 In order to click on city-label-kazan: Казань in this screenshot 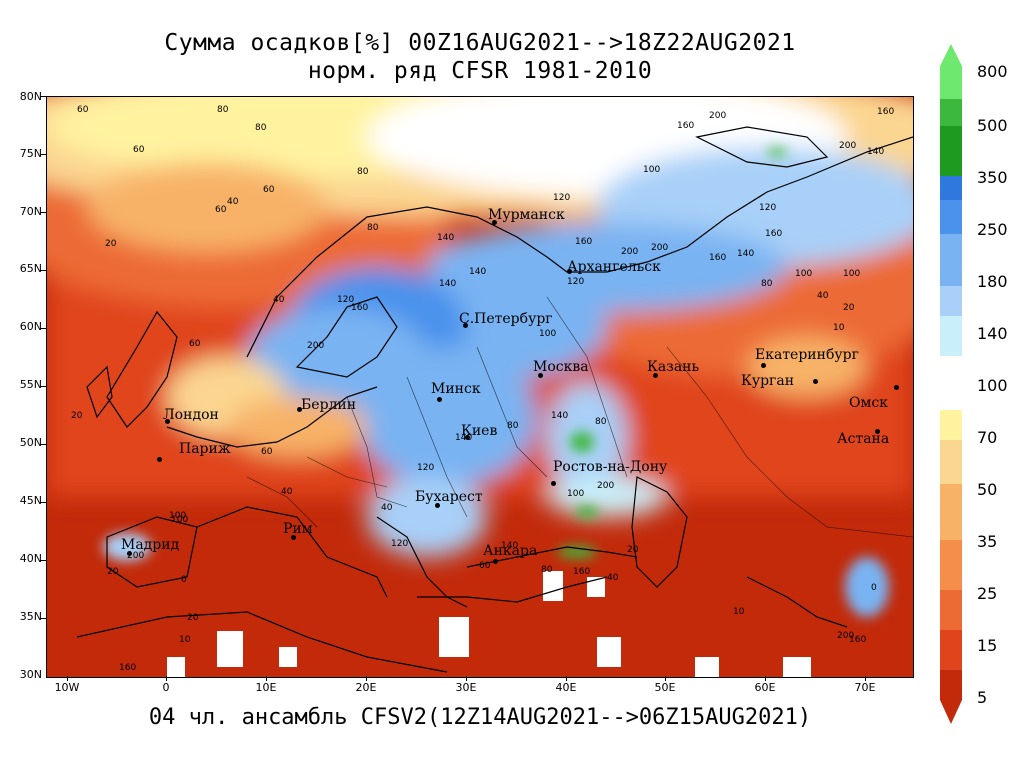, I will do `click(673, 367)`.